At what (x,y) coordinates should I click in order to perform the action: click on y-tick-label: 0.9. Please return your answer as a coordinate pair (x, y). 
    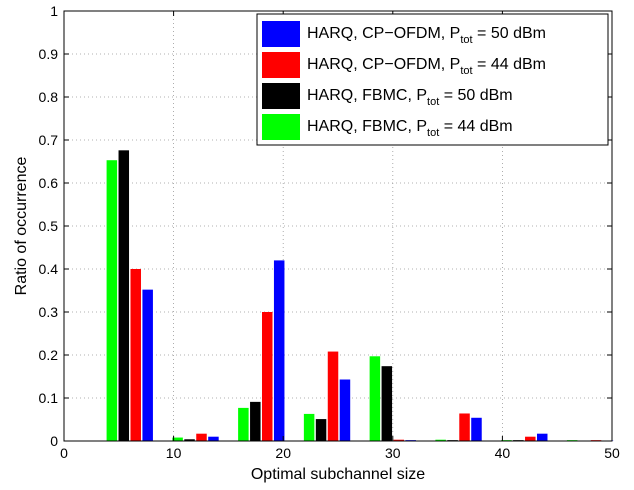
    Looking at the image, I should click on (49, 54).